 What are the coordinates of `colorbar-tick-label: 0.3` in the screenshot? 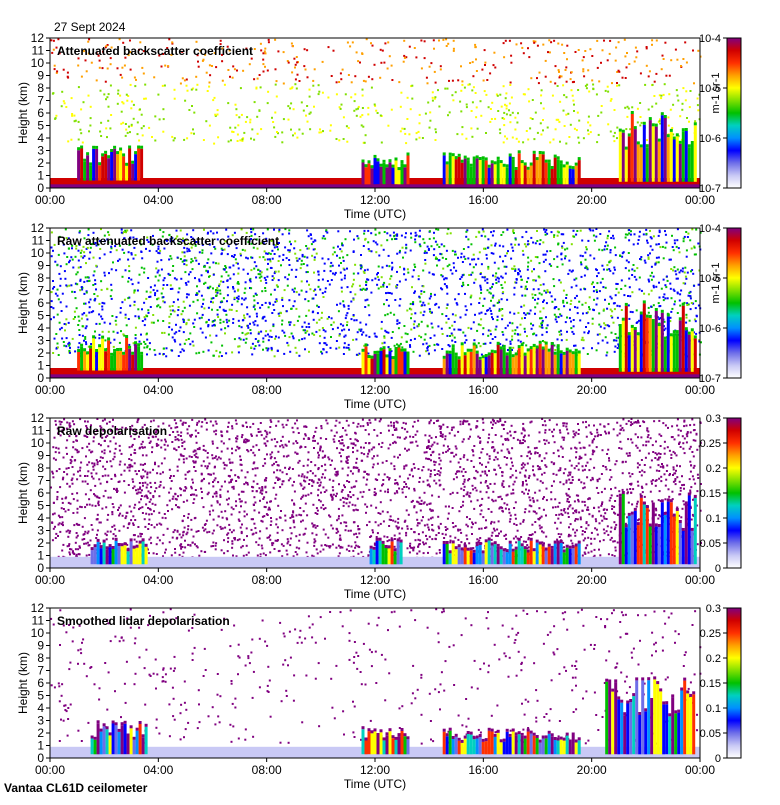 It's located at (713, 609).